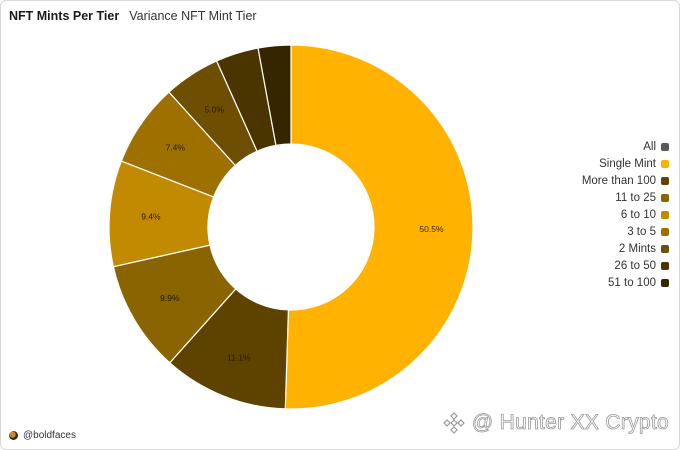  I want to click on watermark-logo-icon, so click(454, 423).